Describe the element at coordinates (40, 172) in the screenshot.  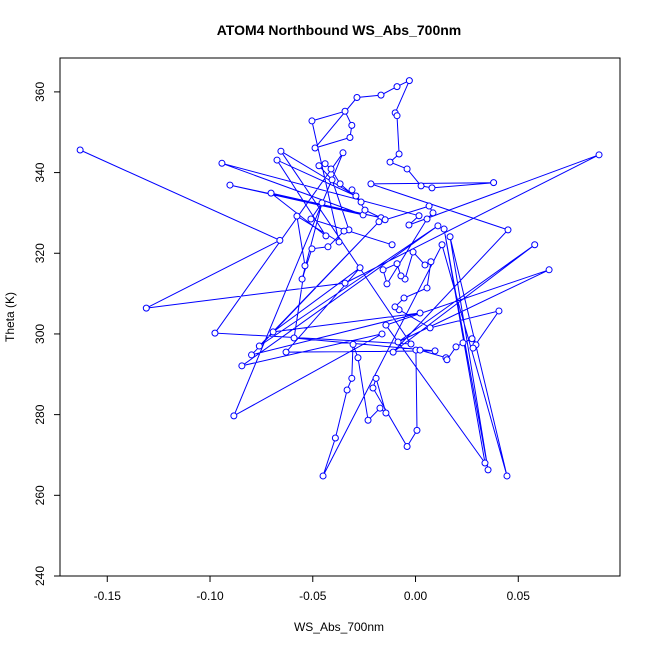
I see `y-tick-label: 340` at that location.